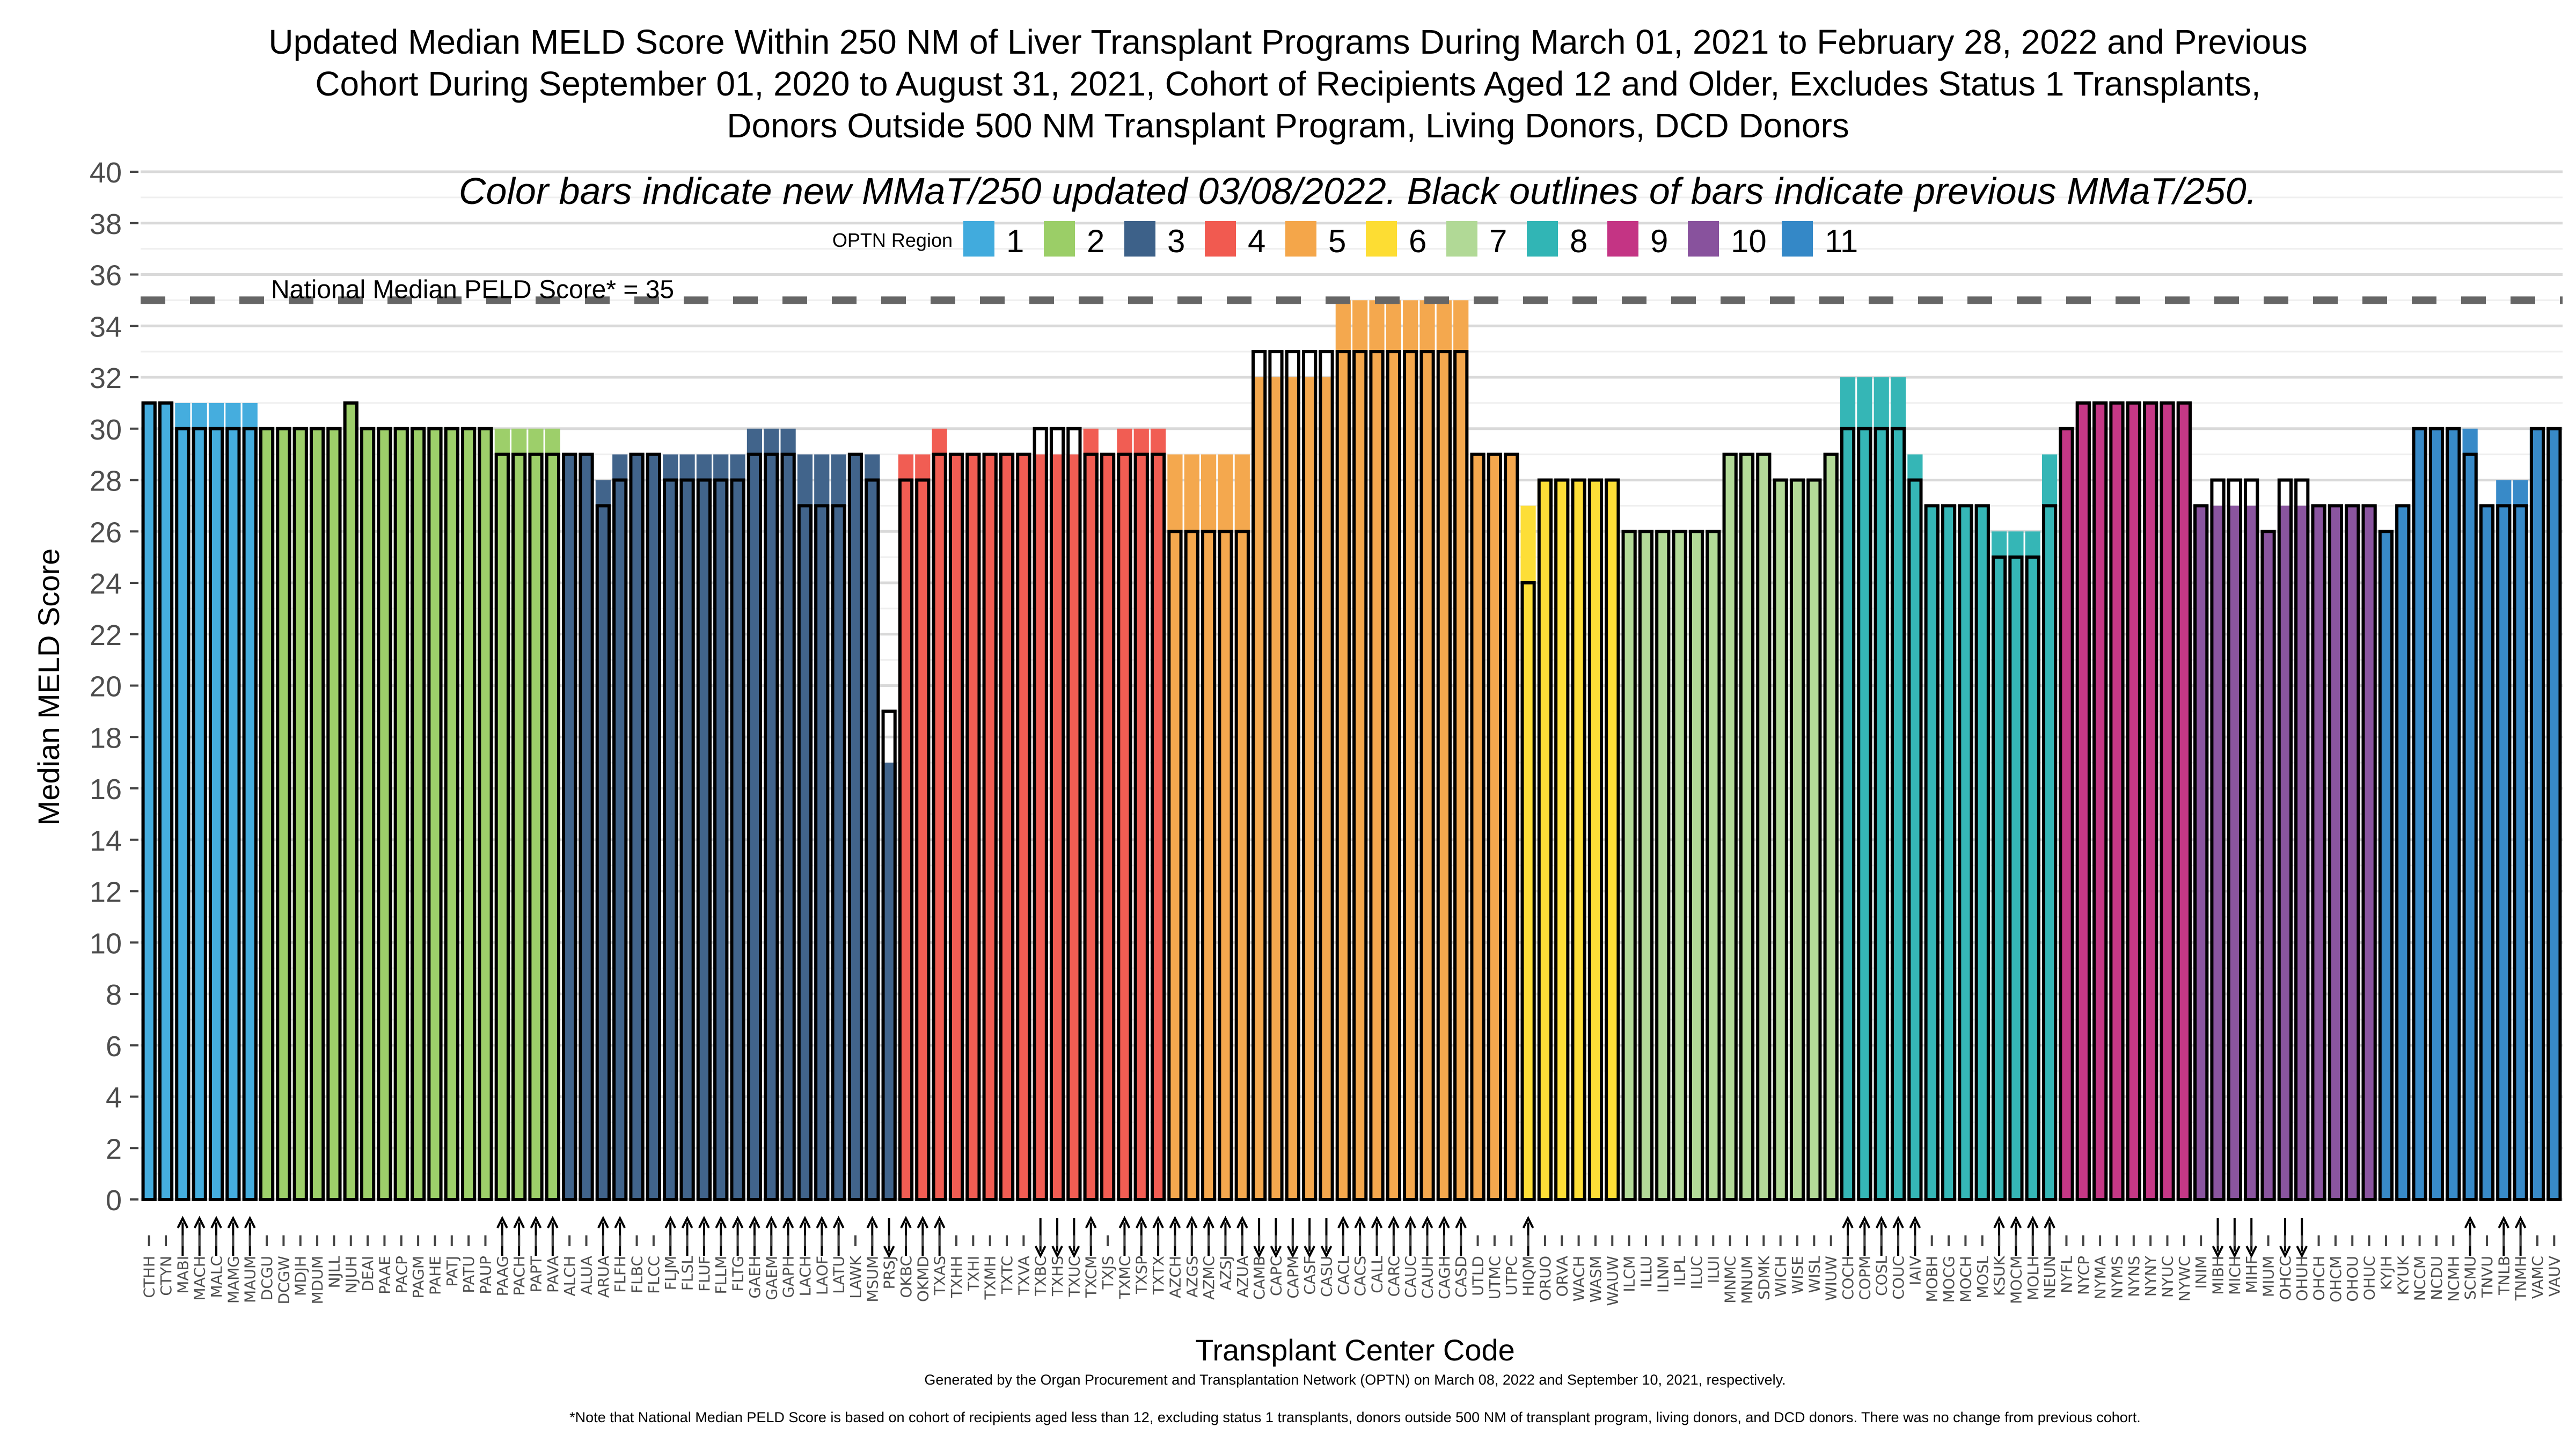 The width and height of the screenshot is (2576, 1449). Describe the element at coordinates (990, 1278) in the screenshot. I see `x-tick-label: TXMH` at that location.